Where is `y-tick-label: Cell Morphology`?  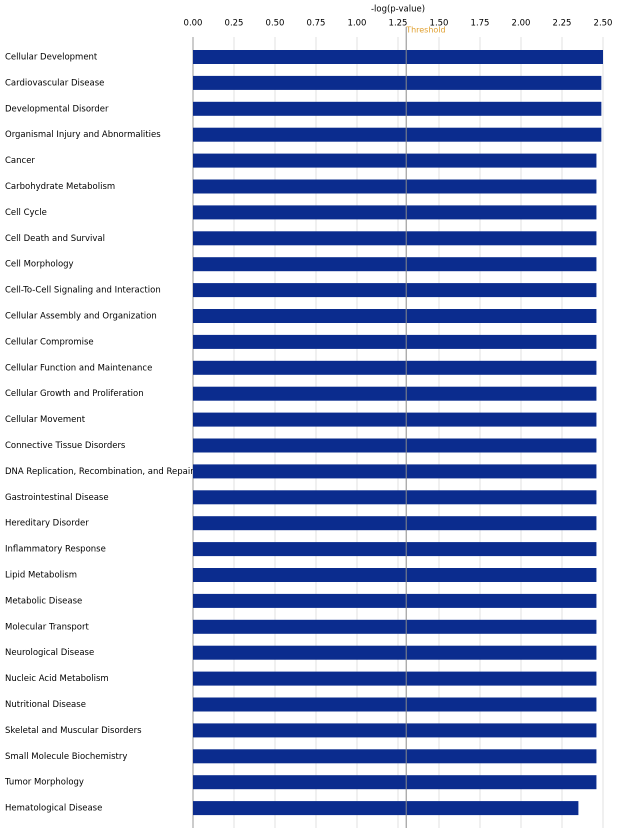 y-tick-label: Cell Morphology is located at coordinates (39, 265).